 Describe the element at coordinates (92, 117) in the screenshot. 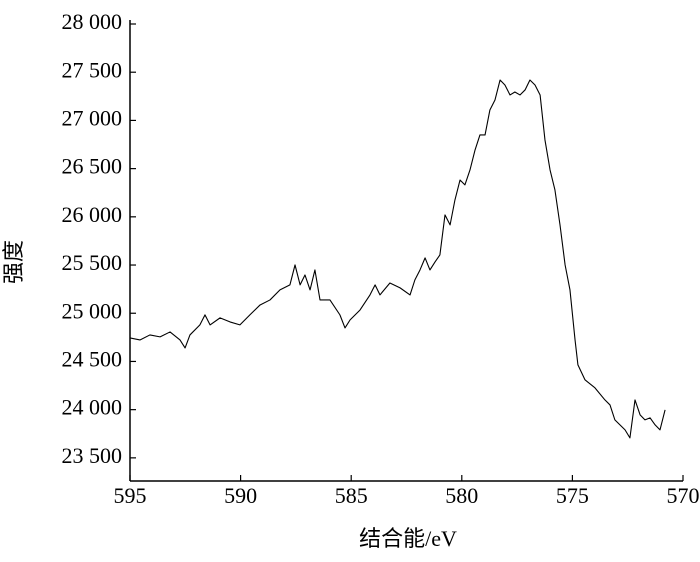

I see `y-tick-label: 27 000` at that location.